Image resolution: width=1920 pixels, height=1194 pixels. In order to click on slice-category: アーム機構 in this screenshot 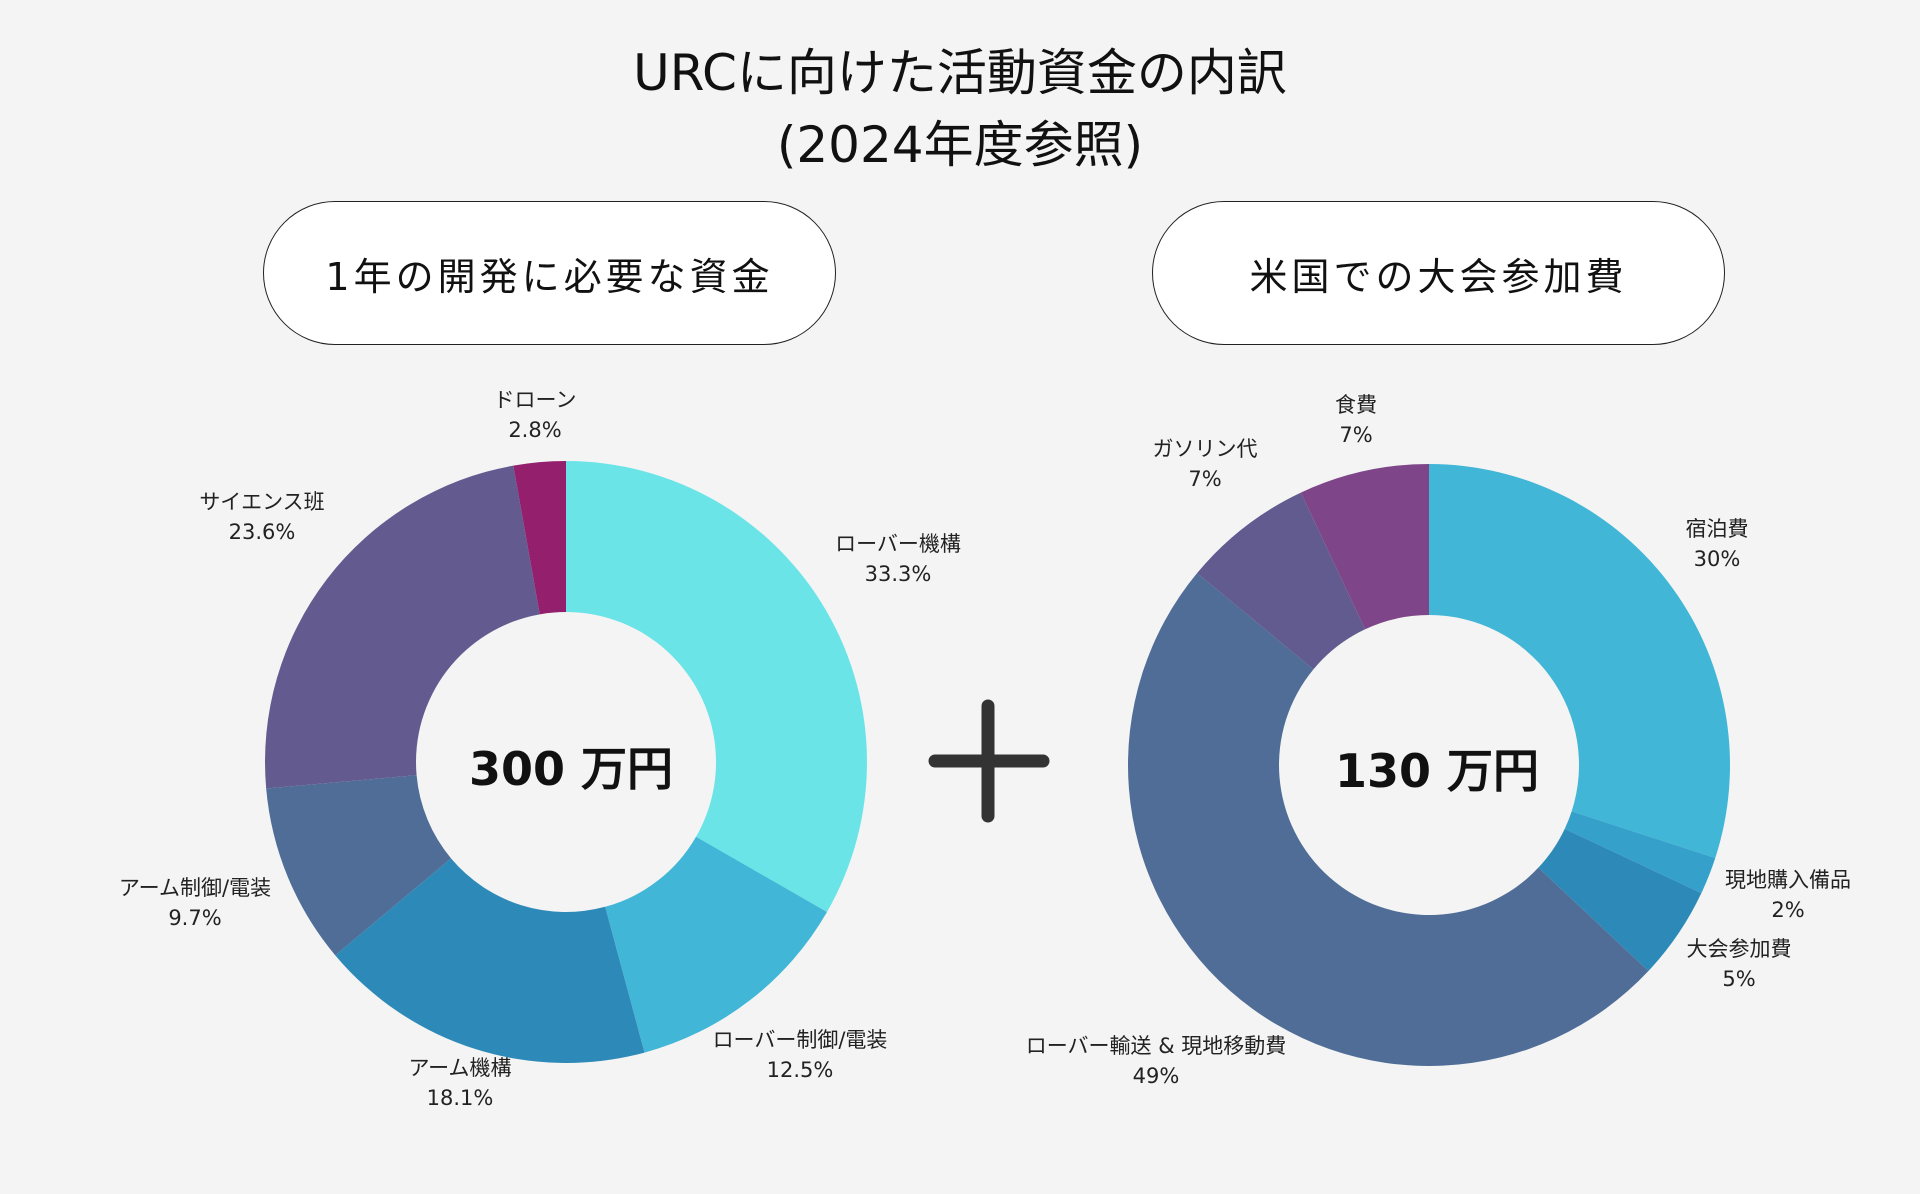, I will do `click(460, 1068)`.